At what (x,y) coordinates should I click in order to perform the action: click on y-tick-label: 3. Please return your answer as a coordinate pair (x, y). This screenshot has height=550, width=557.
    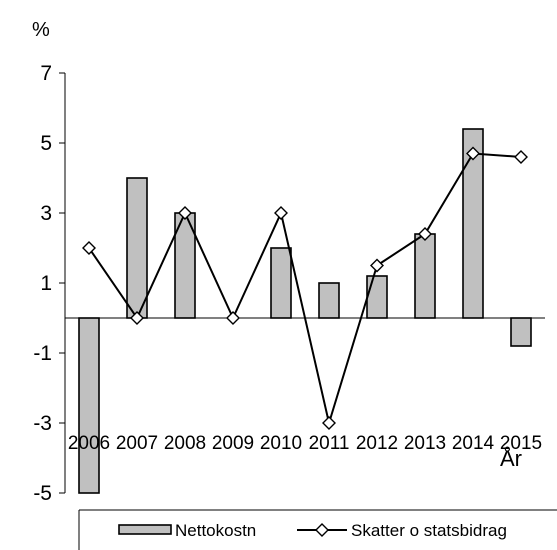
    Looking at the image, I should click on (46, 213).